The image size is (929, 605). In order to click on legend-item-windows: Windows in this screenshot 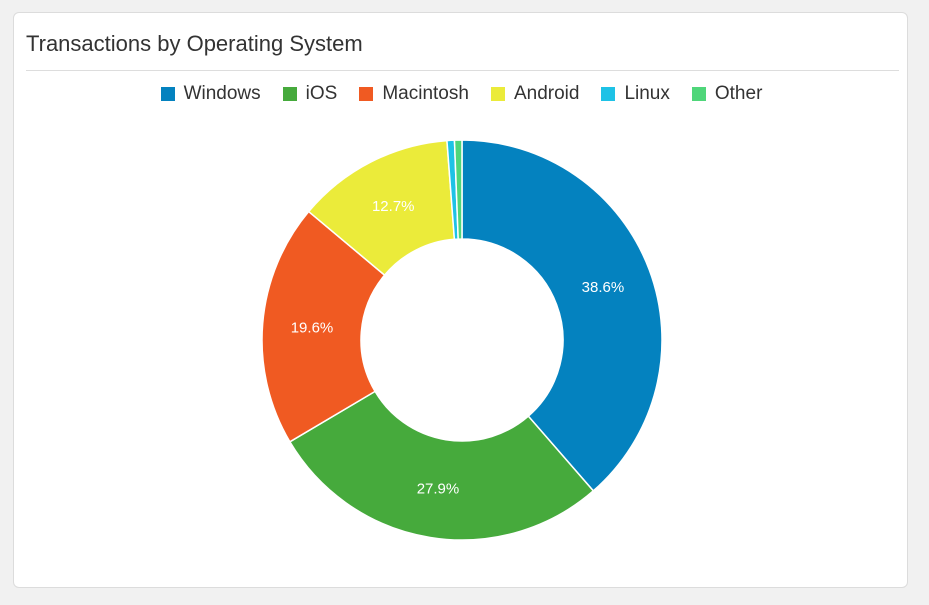, I will do `click(210, 94)`.